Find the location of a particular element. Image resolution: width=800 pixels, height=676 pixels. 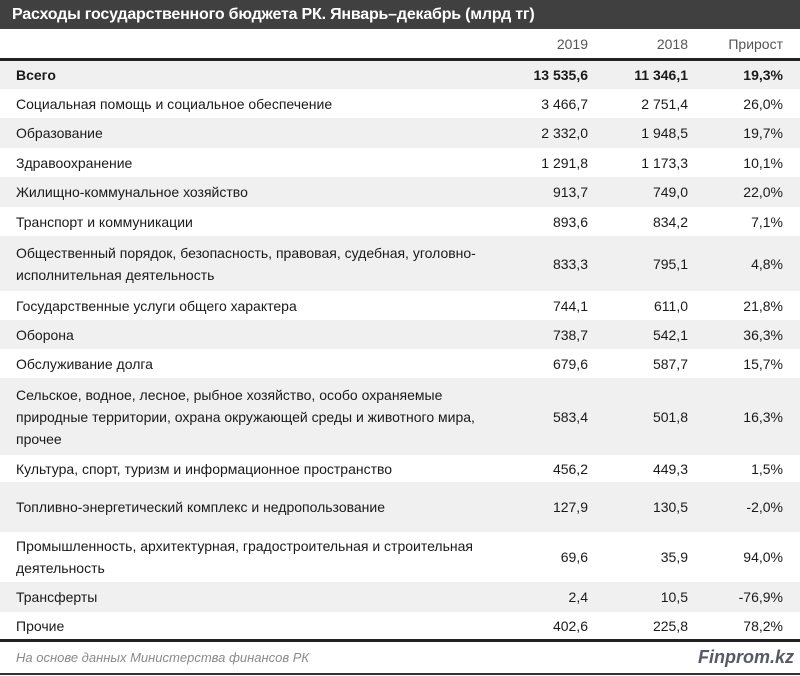

row-label: Всего is located at coordinates (36, 75).